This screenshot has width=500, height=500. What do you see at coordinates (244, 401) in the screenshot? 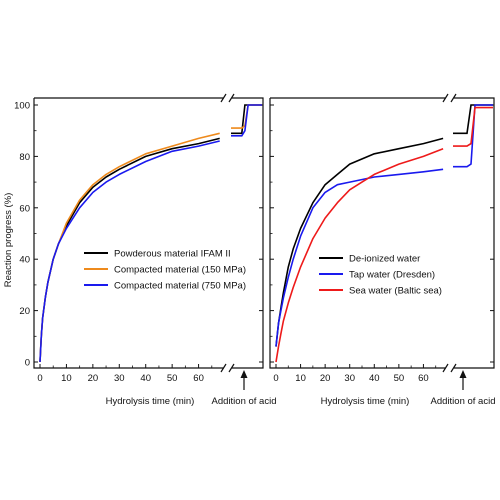
I see `acid-label-left: Addition of acid` at bounding box center [244, 401].